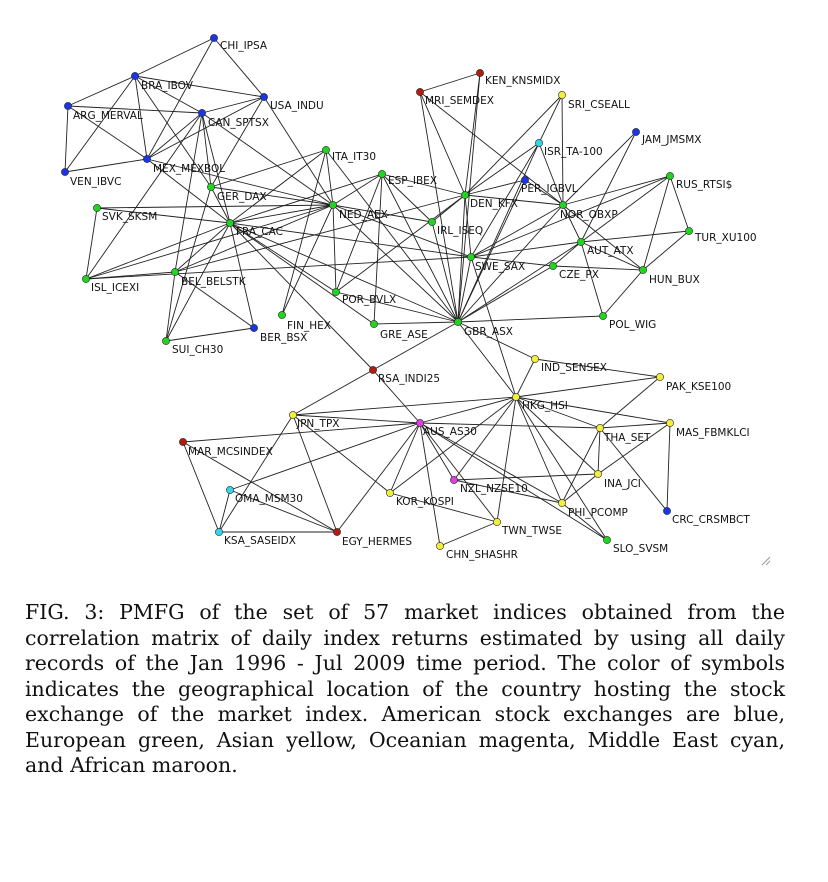  Describe the element at coordinates (135, 76) in the screenshot. I see `node-bra-ibov` at that location.